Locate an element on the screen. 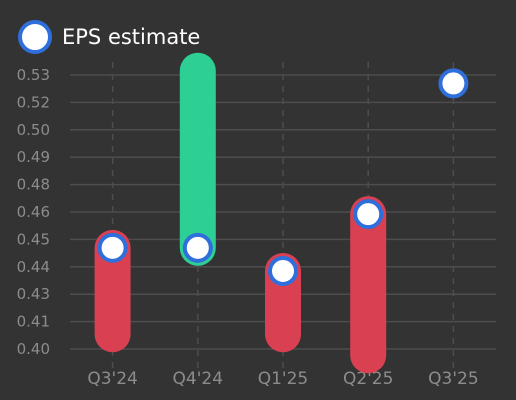 This screenshot has width=516, height=400. y-tick-label: 0.41 is located at coordinates (33, 322).